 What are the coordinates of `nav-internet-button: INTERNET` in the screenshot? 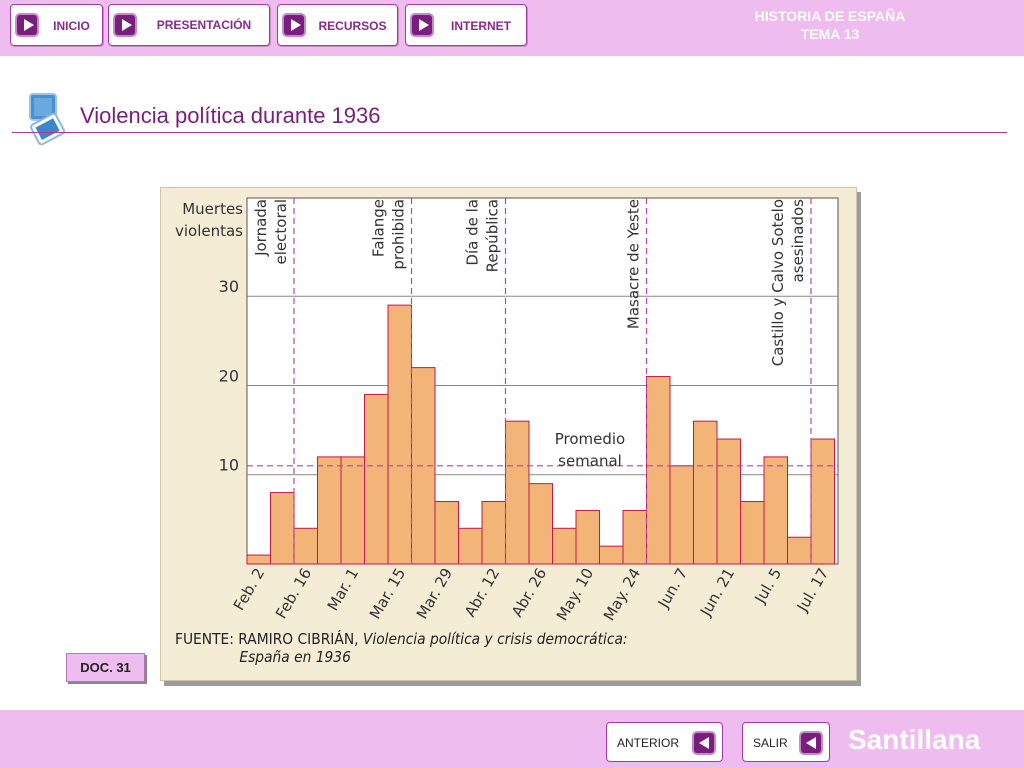 It's located at (466, 25).